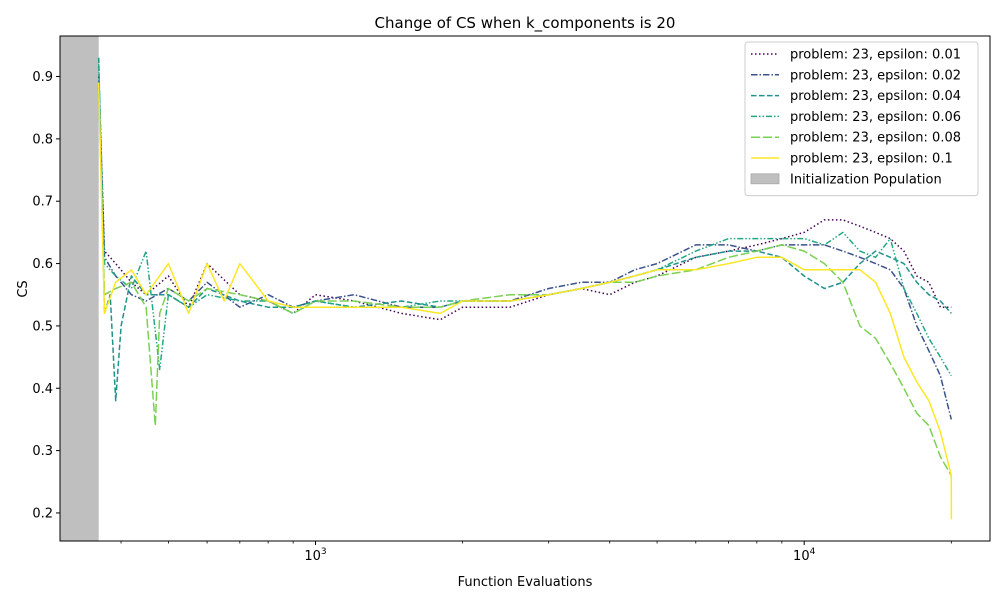 The width and height of the screenshot is (1000, 600). What do you see at coordinates (79, 288) in the screenshot?
I see `shaded-region` at bounding box center [79, 288].